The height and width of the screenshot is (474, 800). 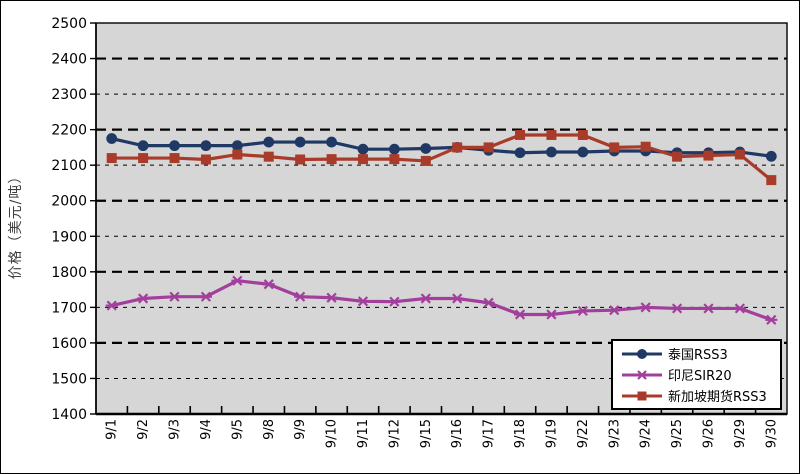 I want to click on series-line-indonesia-sir20, so click(x=441, y=300).